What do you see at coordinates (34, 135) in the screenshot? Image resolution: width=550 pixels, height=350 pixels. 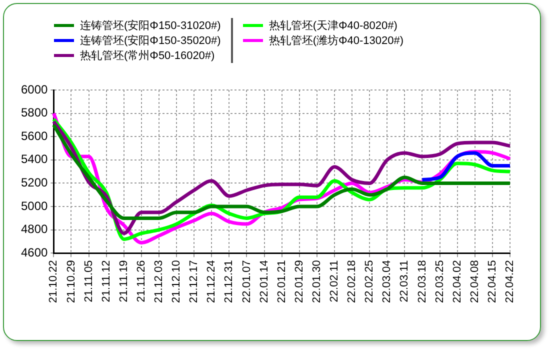 I see `y-tick-label: 5600` at bounding box center [34, 135].